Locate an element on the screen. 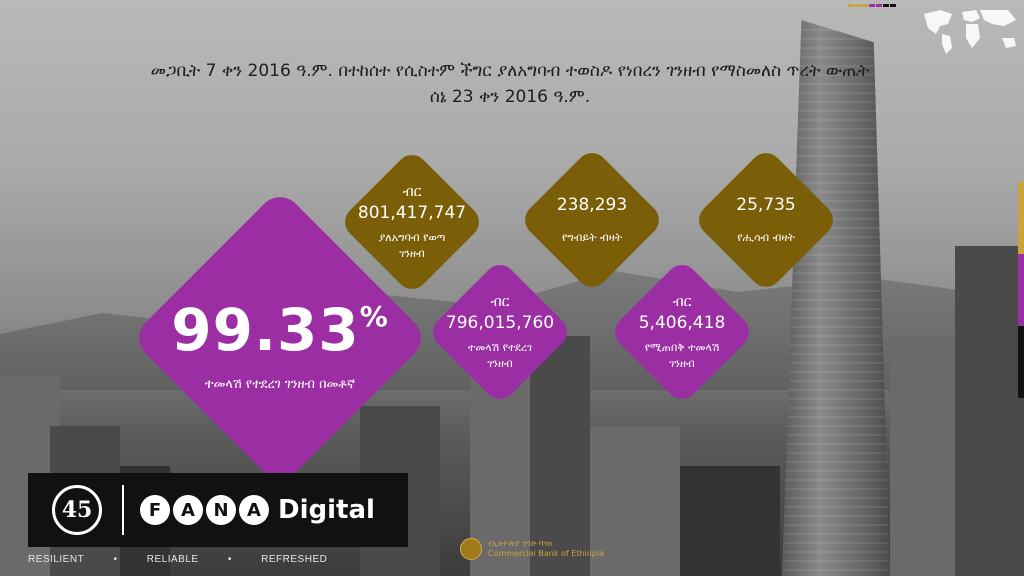 This screenshot has height=576, width=1024. returned-currency: ብር is located at coordinates (500, 302).